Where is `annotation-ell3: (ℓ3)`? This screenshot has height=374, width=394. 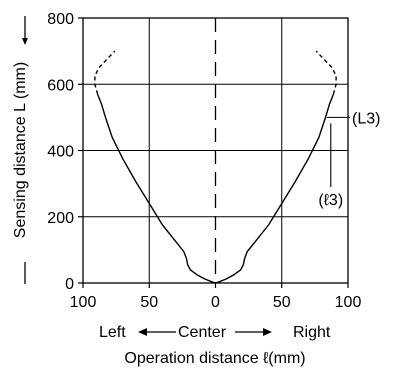 annotation-ell3: (ℓ3) is located at coordinates (330, 200).